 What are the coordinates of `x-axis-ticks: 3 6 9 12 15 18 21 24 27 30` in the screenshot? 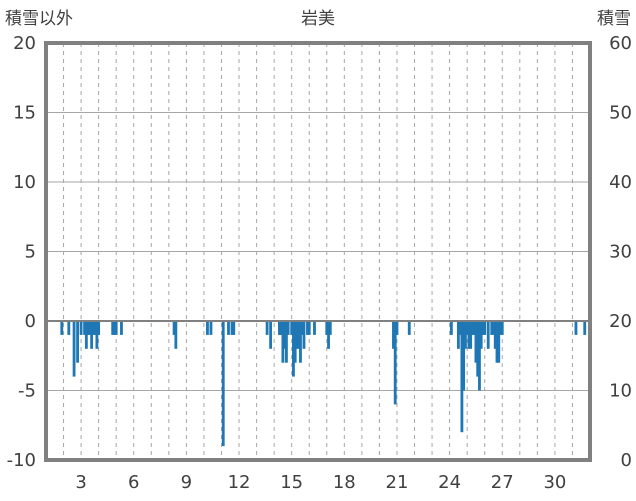 It's located at (320, 482).